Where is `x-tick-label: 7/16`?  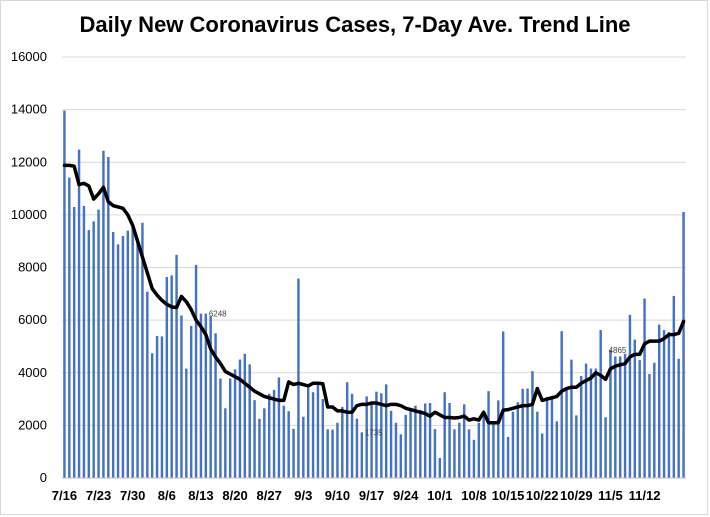 x-tick-label: 7/16 is located at coordinates (64, 495).